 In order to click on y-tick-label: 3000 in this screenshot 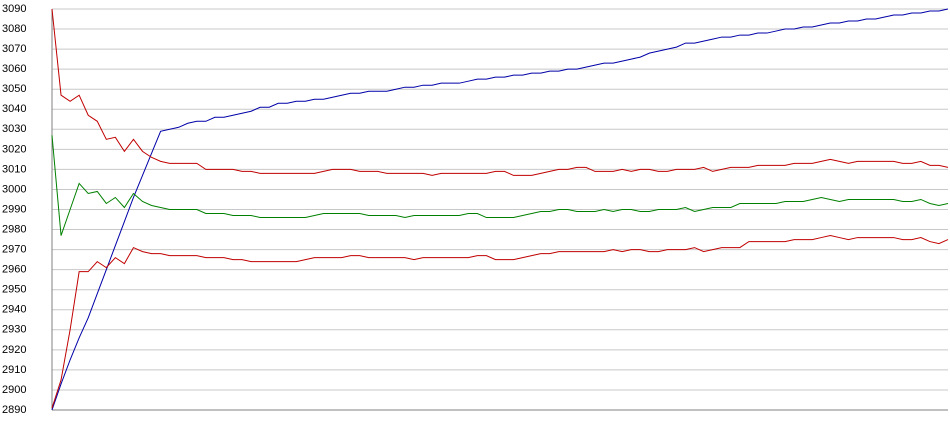, I will do `click(14, 189)`.